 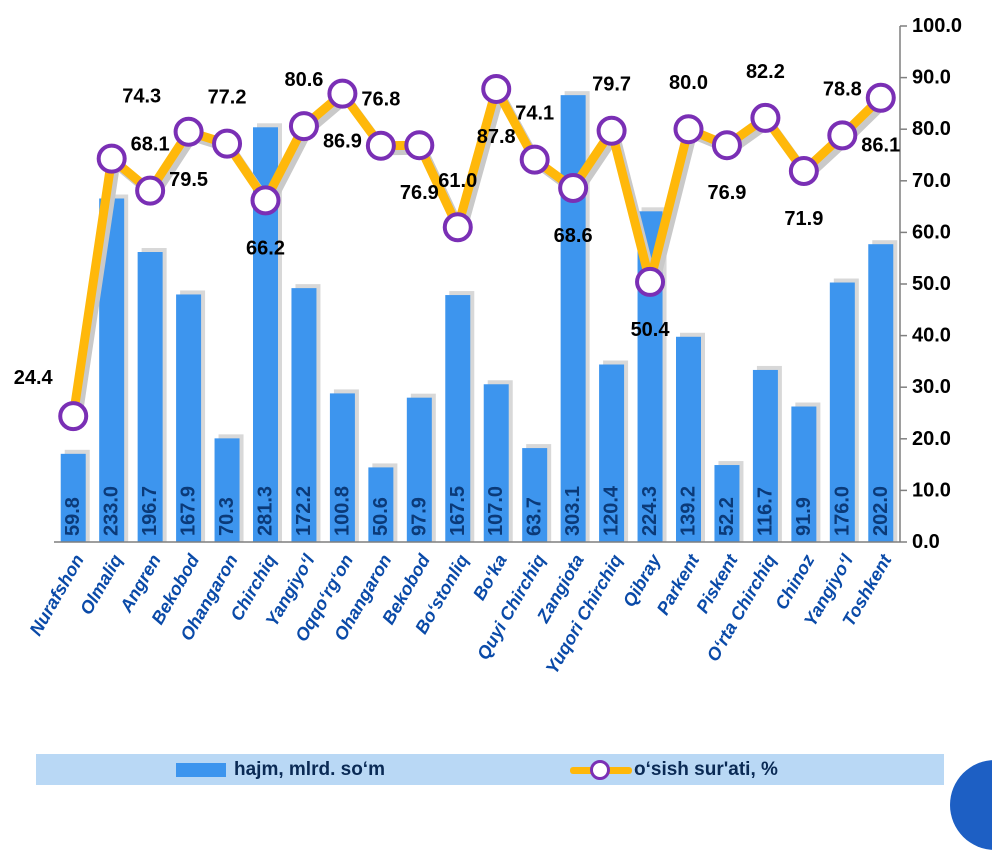 I want to click on line-value-label: 79.7, so click(x=611, y=85).